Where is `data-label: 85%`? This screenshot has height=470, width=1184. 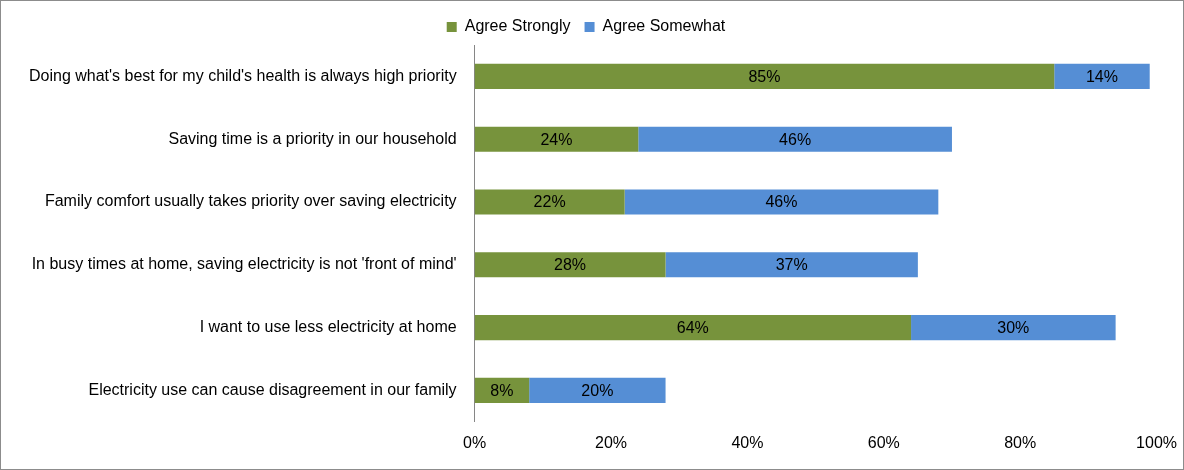
data-label: 85% is located at coordinates (764, 76).